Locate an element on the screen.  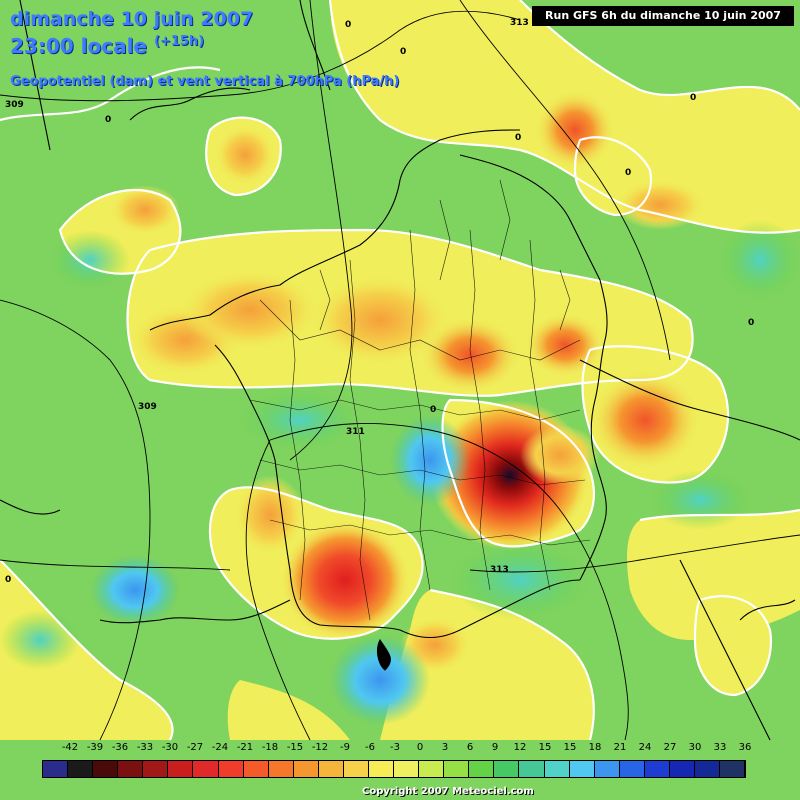
forecast-time: 23:00 locale (+15h) is located at coordinates (107, 46).